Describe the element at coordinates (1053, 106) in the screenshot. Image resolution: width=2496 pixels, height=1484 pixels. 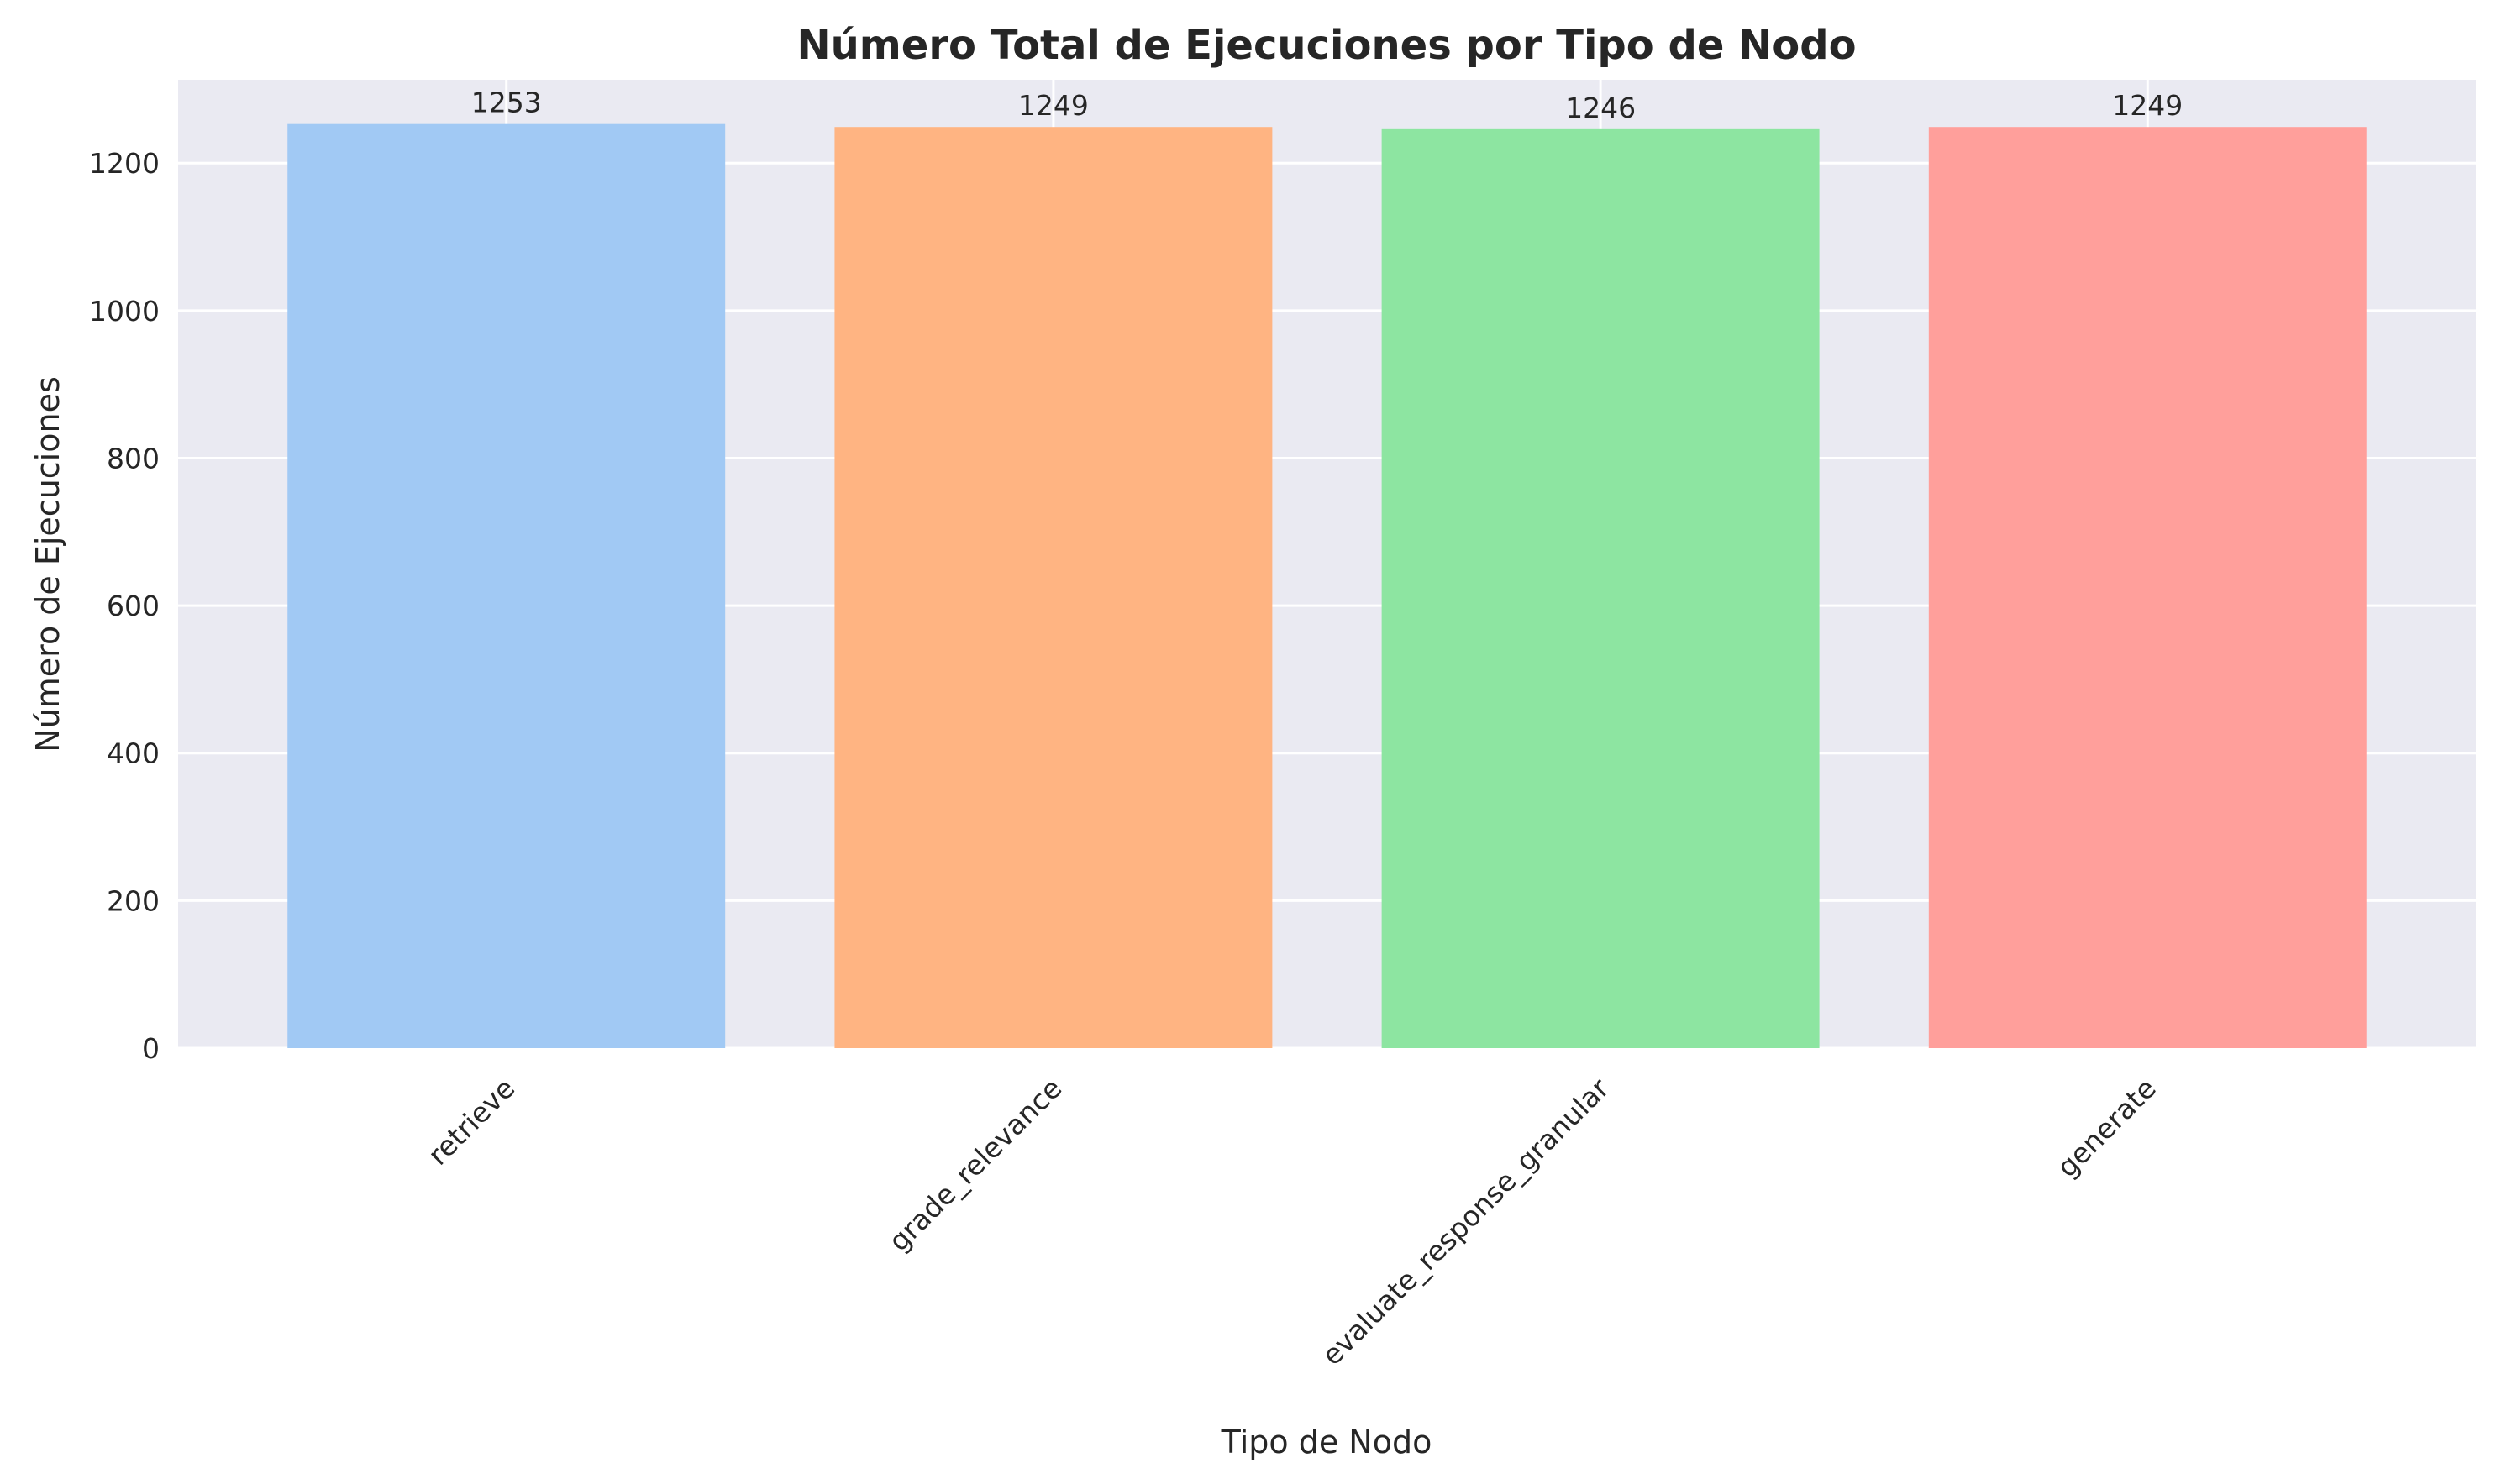
I see `data-label-grade_relevance: 1249` at that location.